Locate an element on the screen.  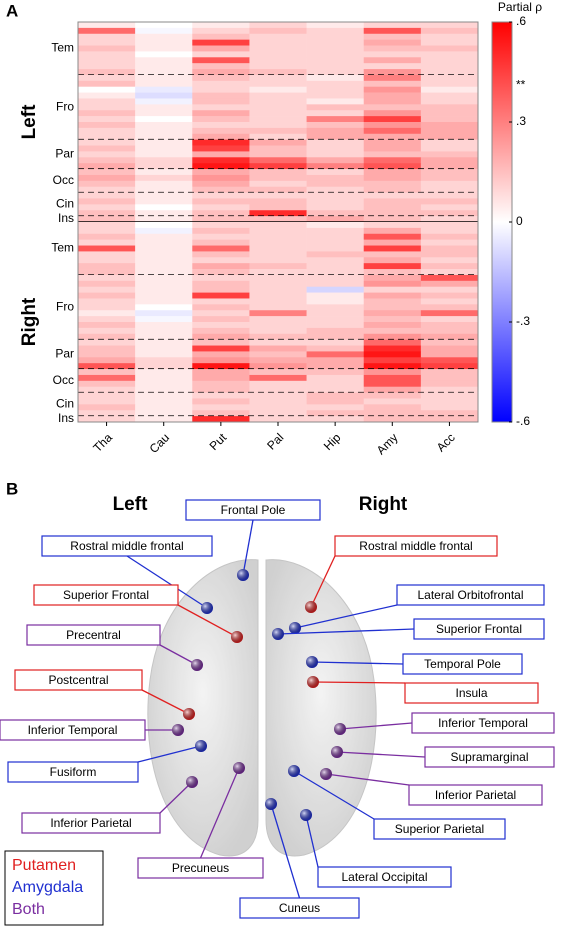
region-node-shade is located at coordinates (207, 608).